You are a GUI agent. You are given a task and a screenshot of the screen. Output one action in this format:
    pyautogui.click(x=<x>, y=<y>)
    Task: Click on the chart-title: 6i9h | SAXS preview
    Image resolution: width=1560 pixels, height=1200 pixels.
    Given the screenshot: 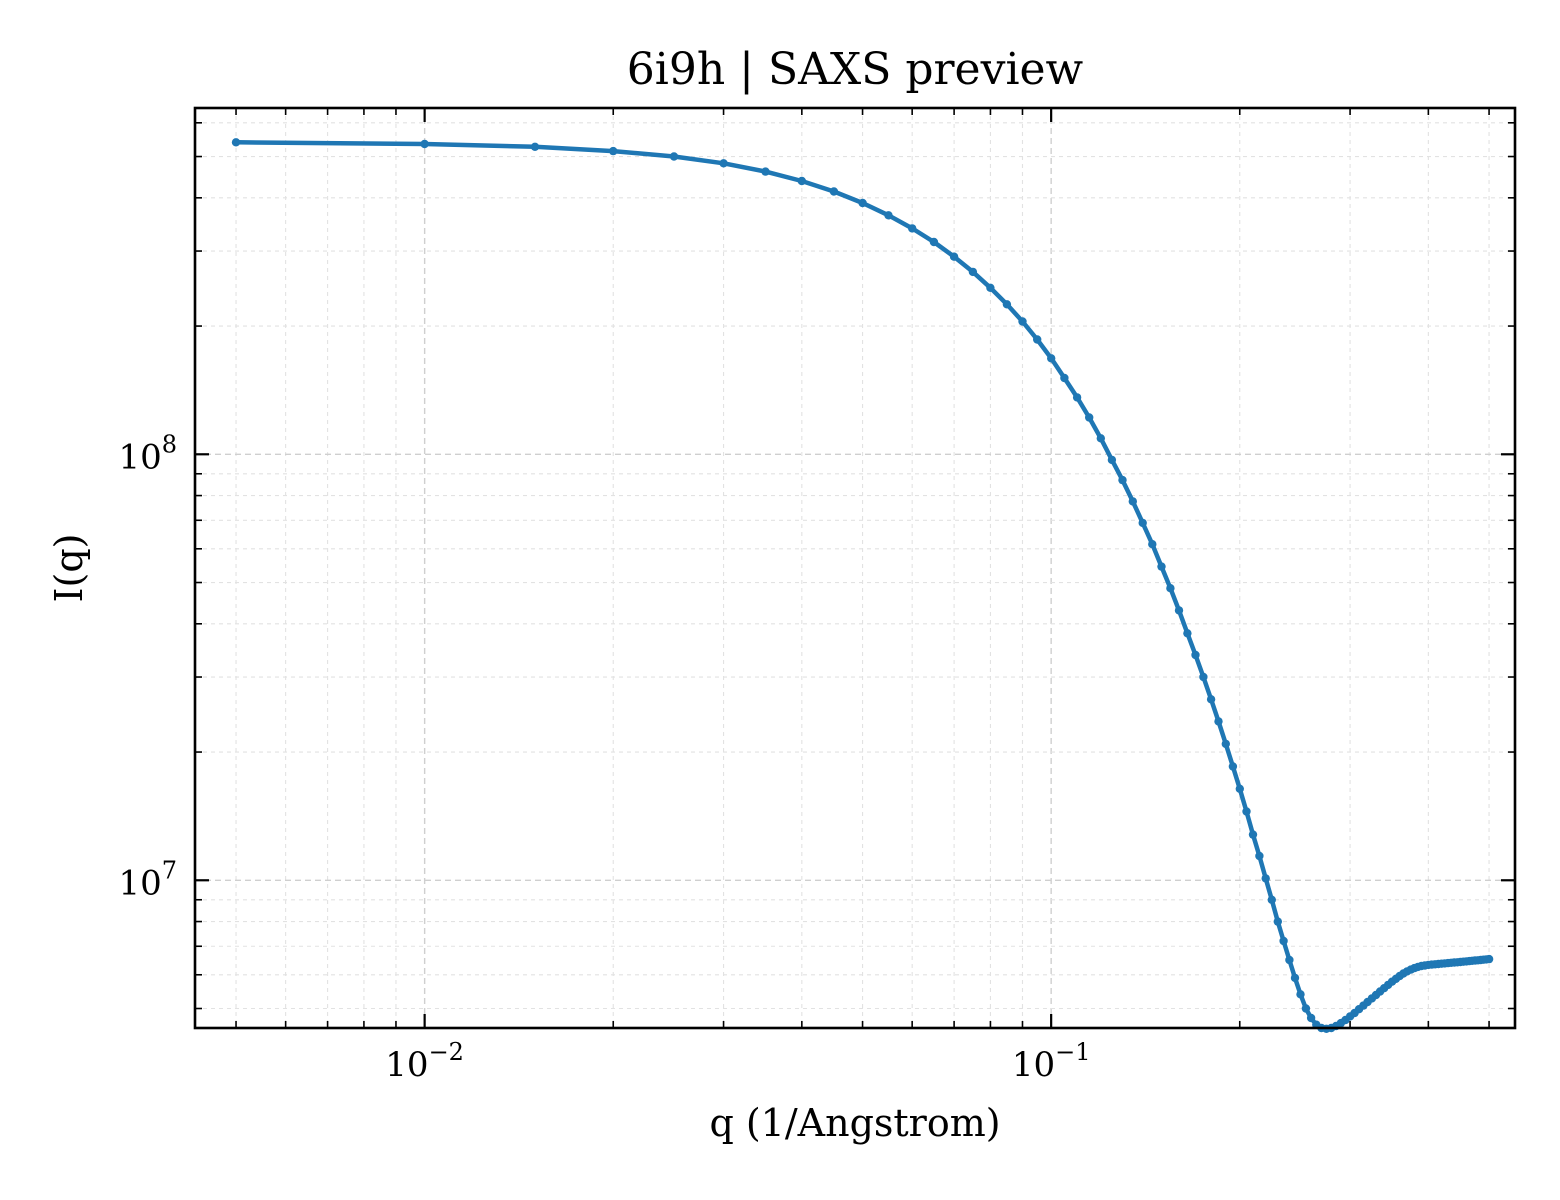 What is the action you would take?
    pyautogui.click(x=855, y=69)
    